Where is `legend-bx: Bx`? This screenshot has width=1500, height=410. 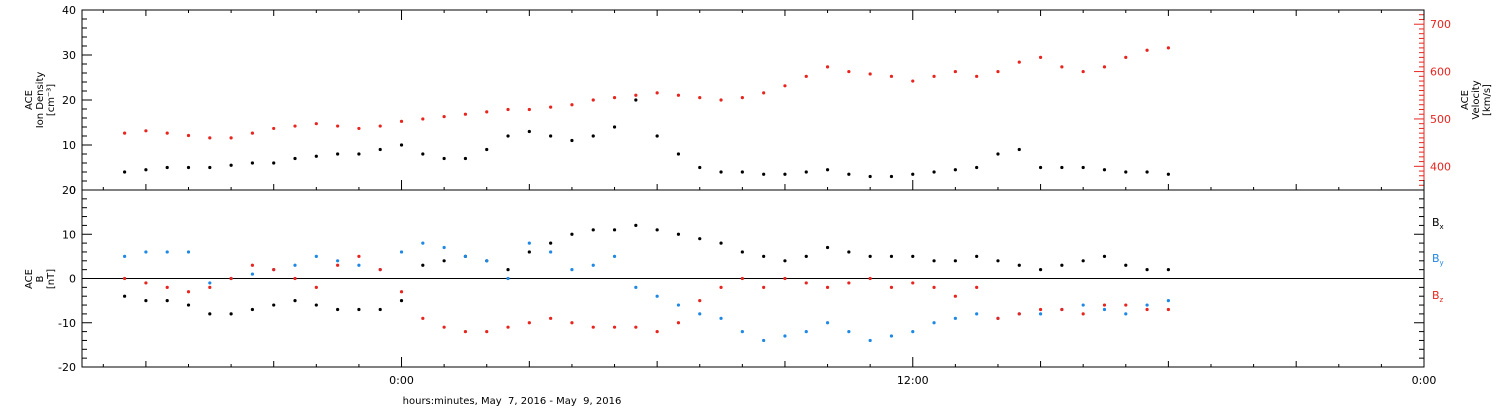 legend-bx: Bx is located at coordinates (1438, 223).